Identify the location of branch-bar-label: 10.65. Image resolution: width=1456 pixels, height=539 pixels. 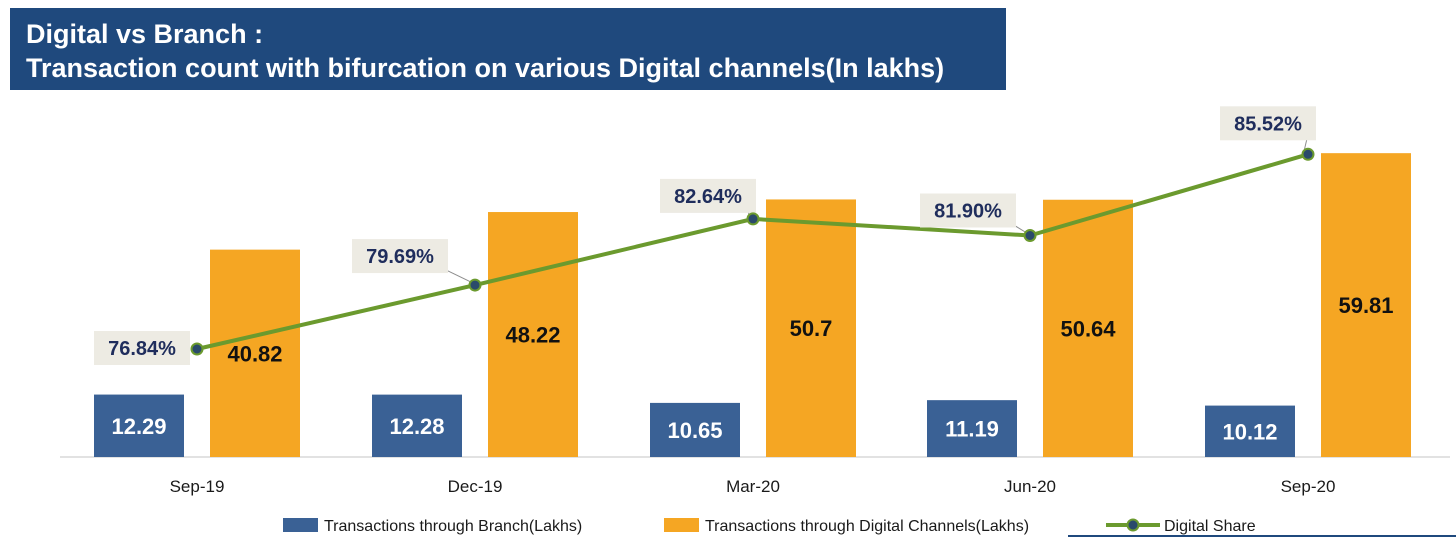
(694, 430).